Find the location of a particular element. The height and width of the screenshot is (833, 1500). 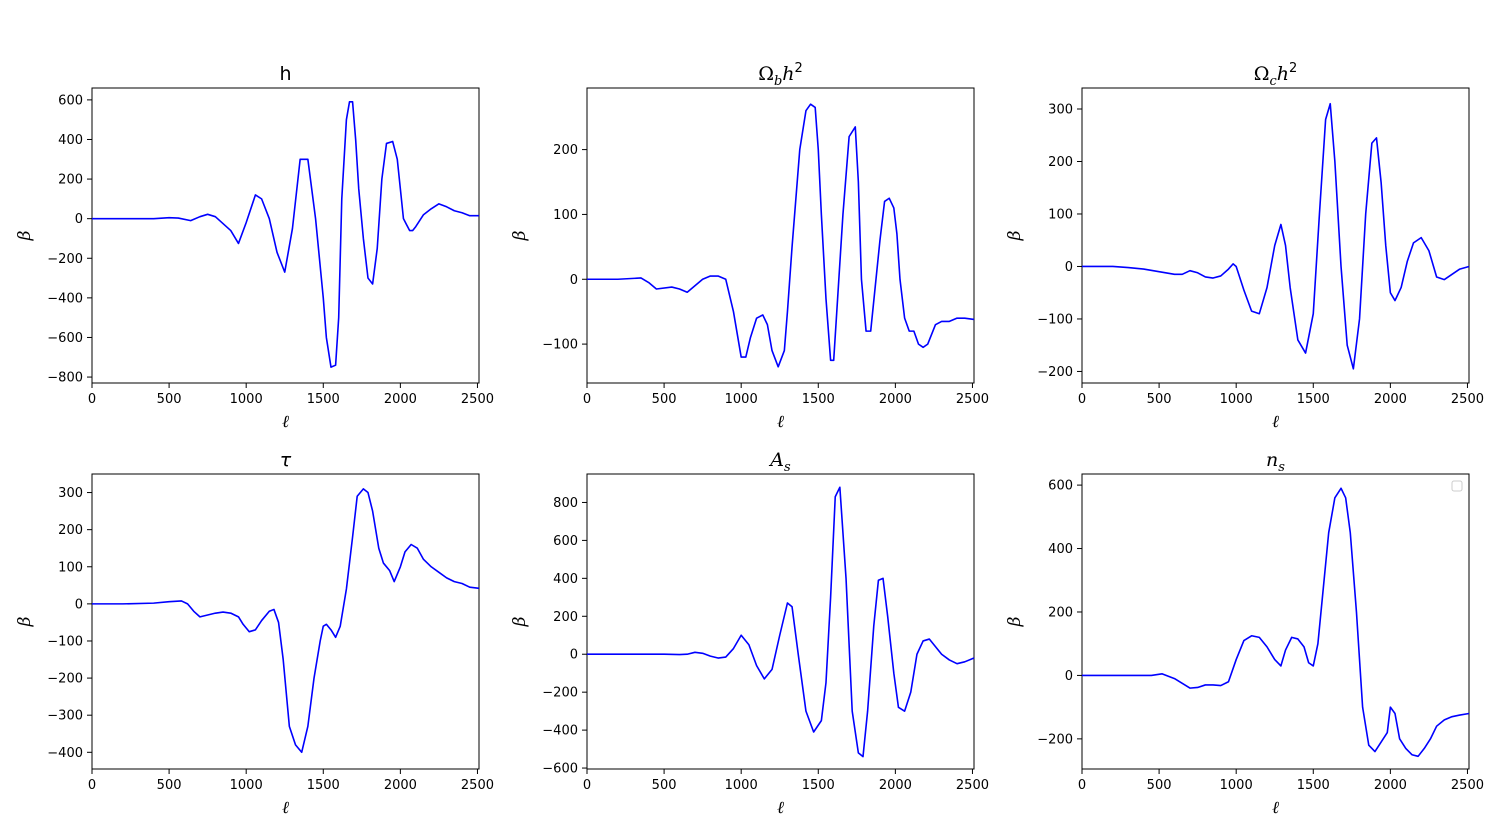

legend-box is located at coordinates (1457, 486).